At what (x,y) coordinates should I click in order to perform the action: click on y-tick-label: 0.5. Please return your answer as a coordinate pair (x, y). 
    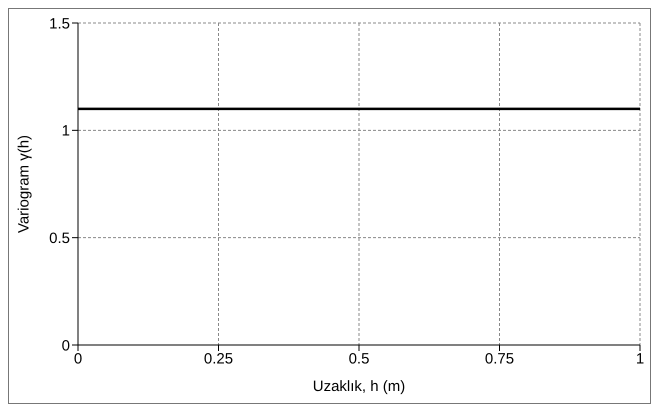
    Looking at the image, I should click on (59, 238).